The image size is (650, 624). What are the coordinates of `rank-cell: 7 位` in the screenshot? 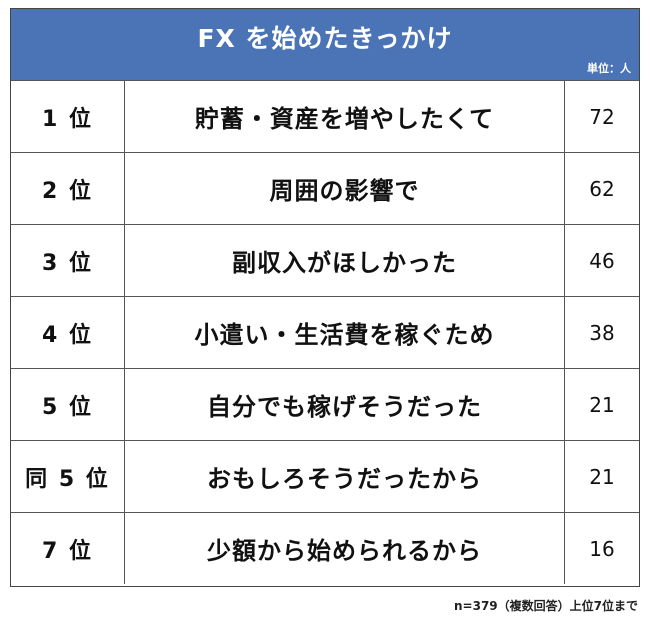 It's located at (68, 548).